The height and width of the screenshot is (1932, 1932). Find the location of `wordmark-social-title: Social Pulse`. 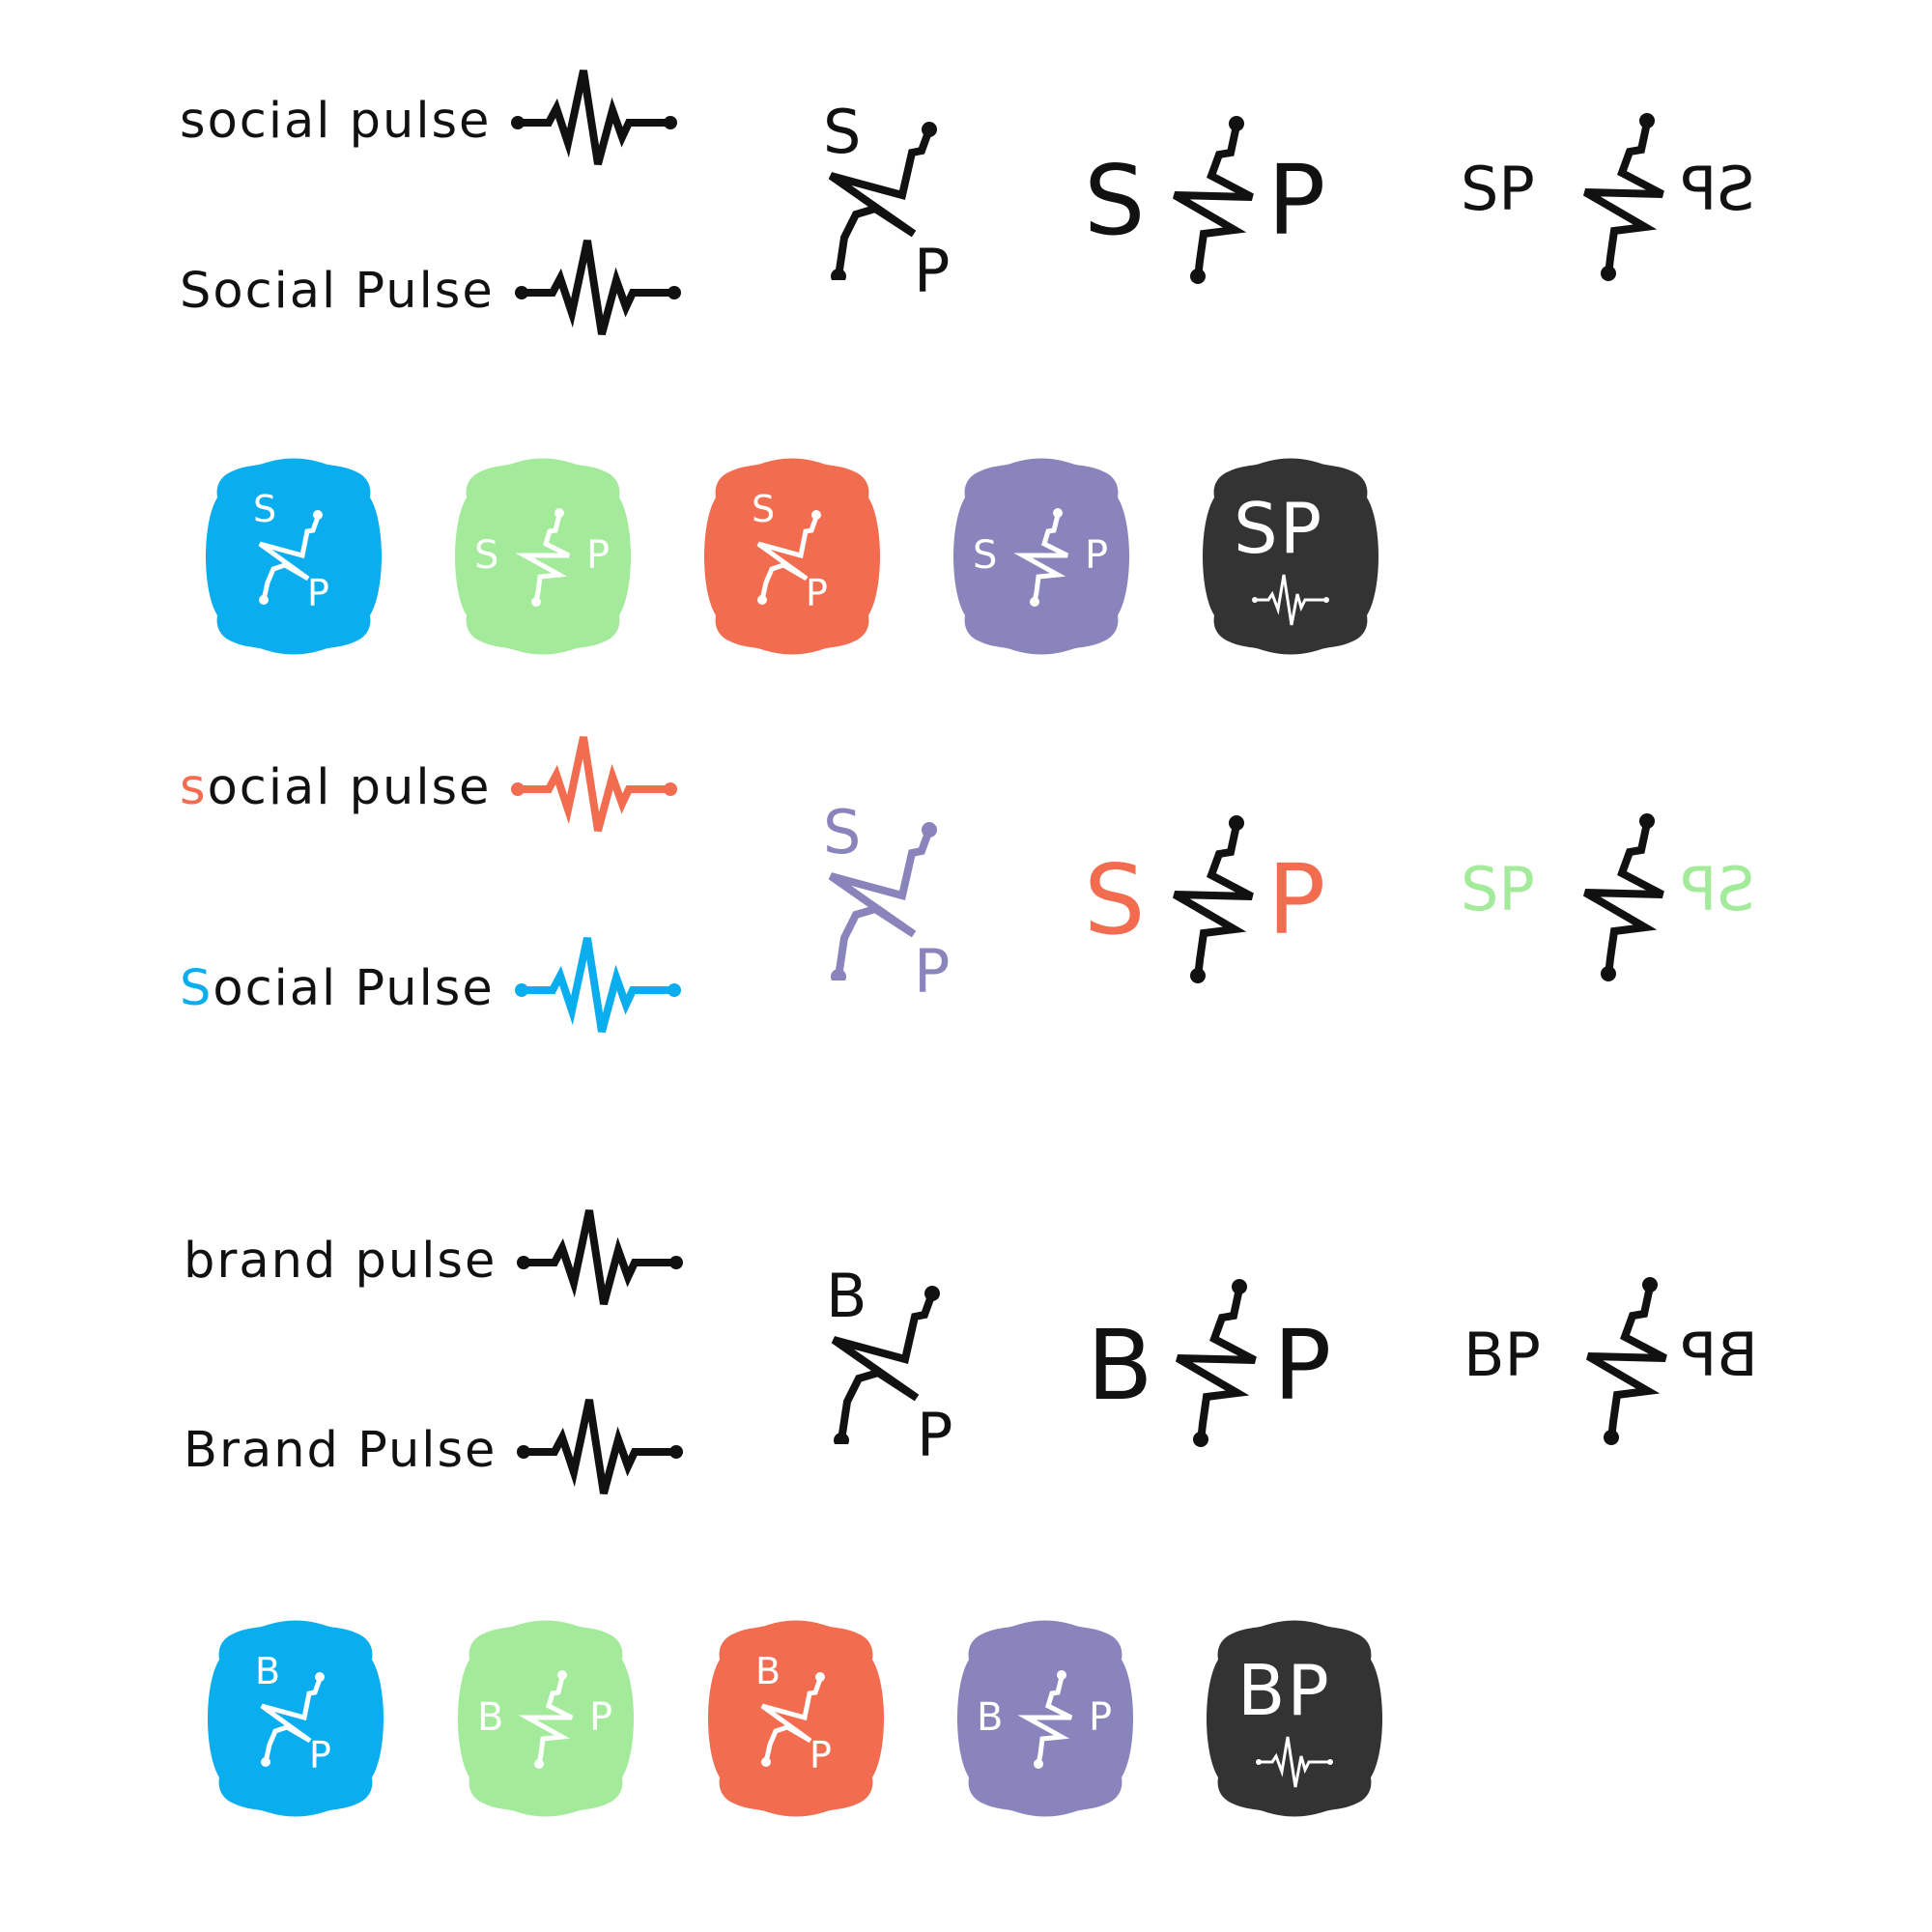

wordmark-social-title: Social Pulse is located at coordinates (433, 291).